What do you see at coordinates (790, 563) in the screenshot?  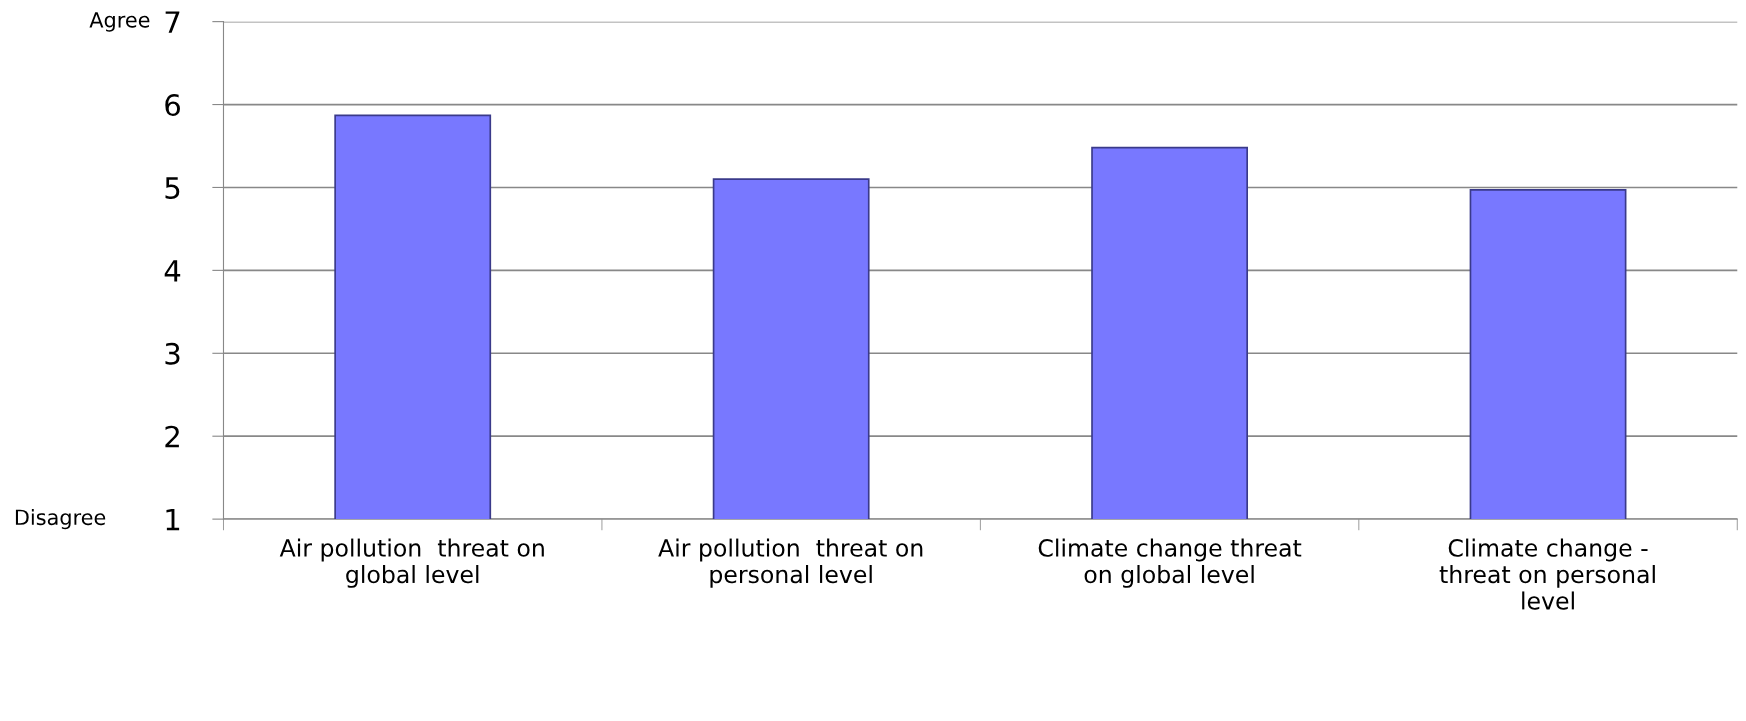 I see `x-tick-label: Air pollution threat on personal level` at bounding box center [790, 563].